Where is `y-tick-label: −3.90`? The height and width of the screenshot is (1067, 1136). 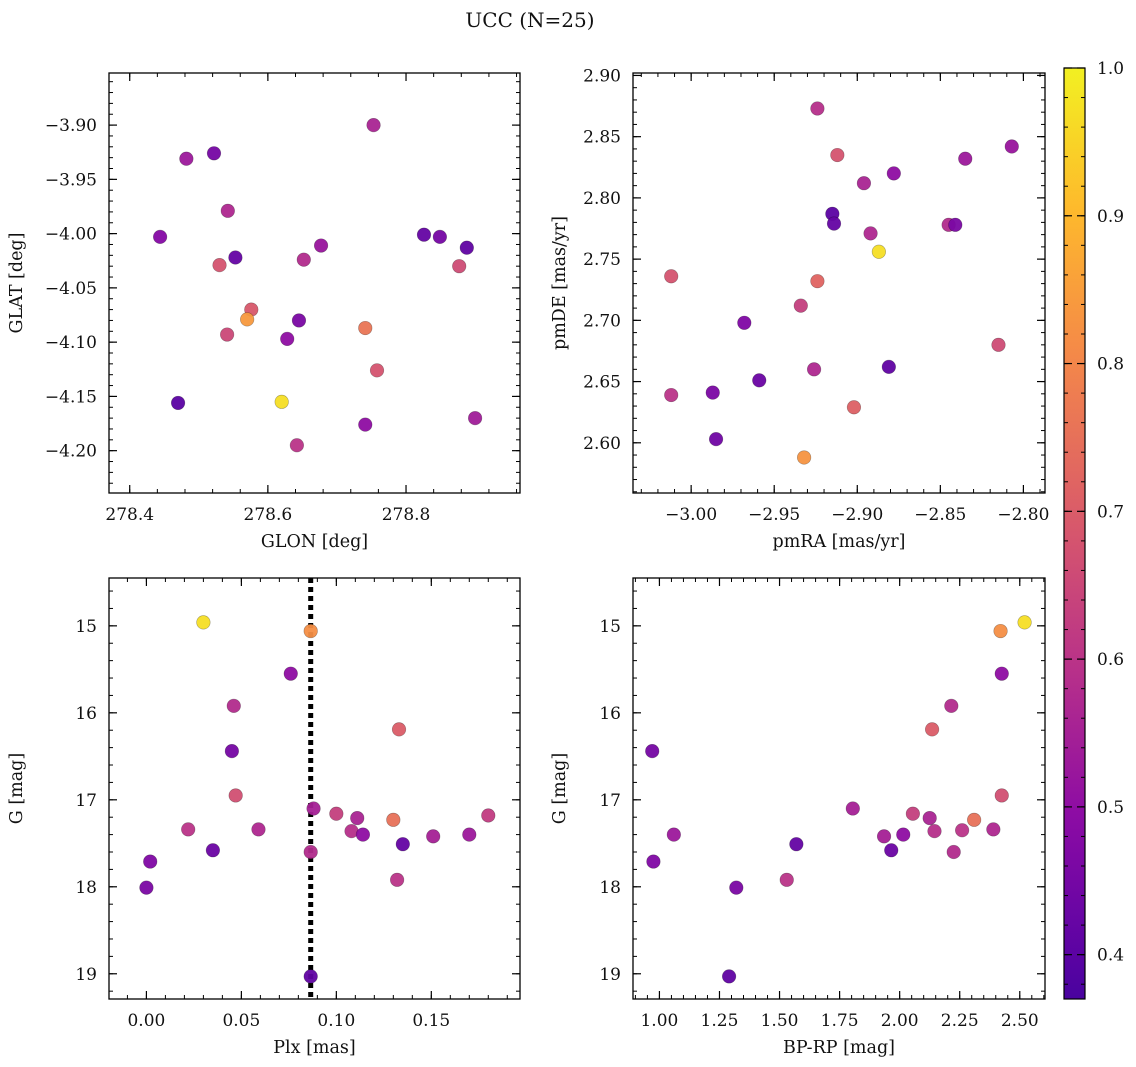
y-tick-label: −3.90 is located at coordinates (71, 126).